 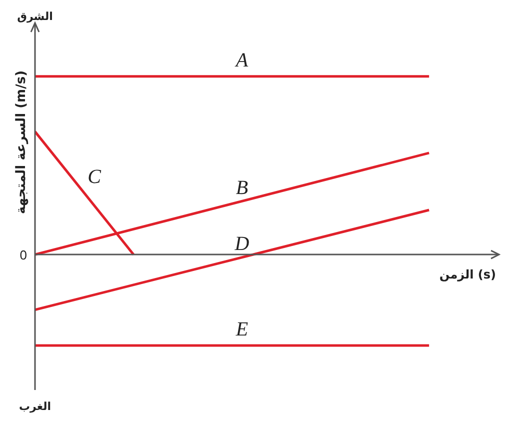 I want to click on x-axis-title: الزمن (s), so click(x=467, y=275).